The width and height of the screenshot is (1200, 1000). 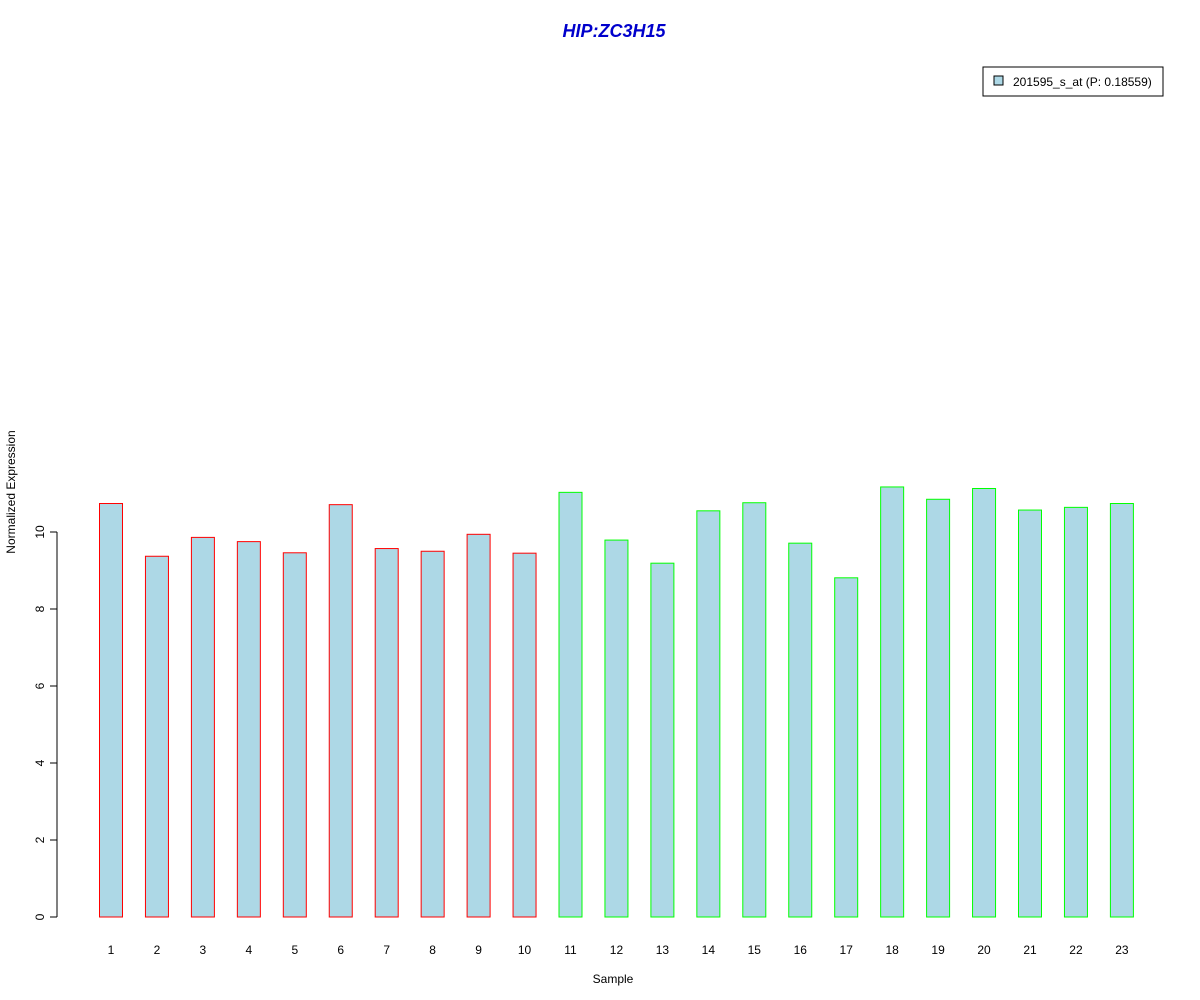 I want to click on y-tick-label: 4, so click(x=40, y=762).